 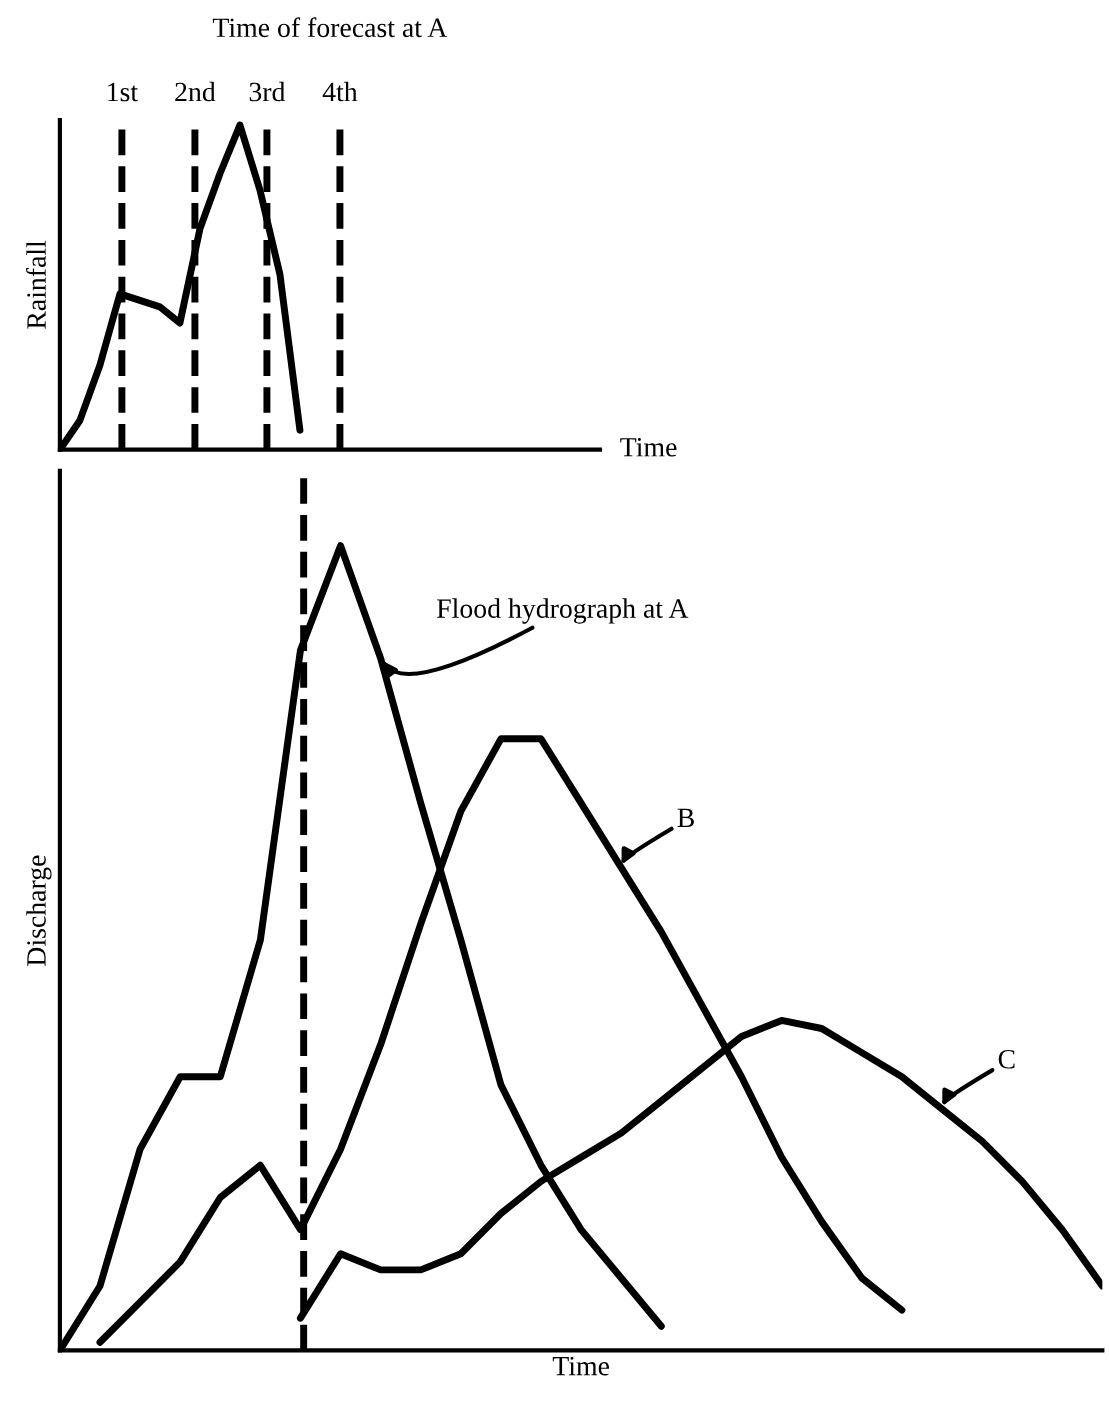 What do you see at coordinates (340, 91) in the screenshot?
I see `text: 4th` at bounding box center [340, 91].